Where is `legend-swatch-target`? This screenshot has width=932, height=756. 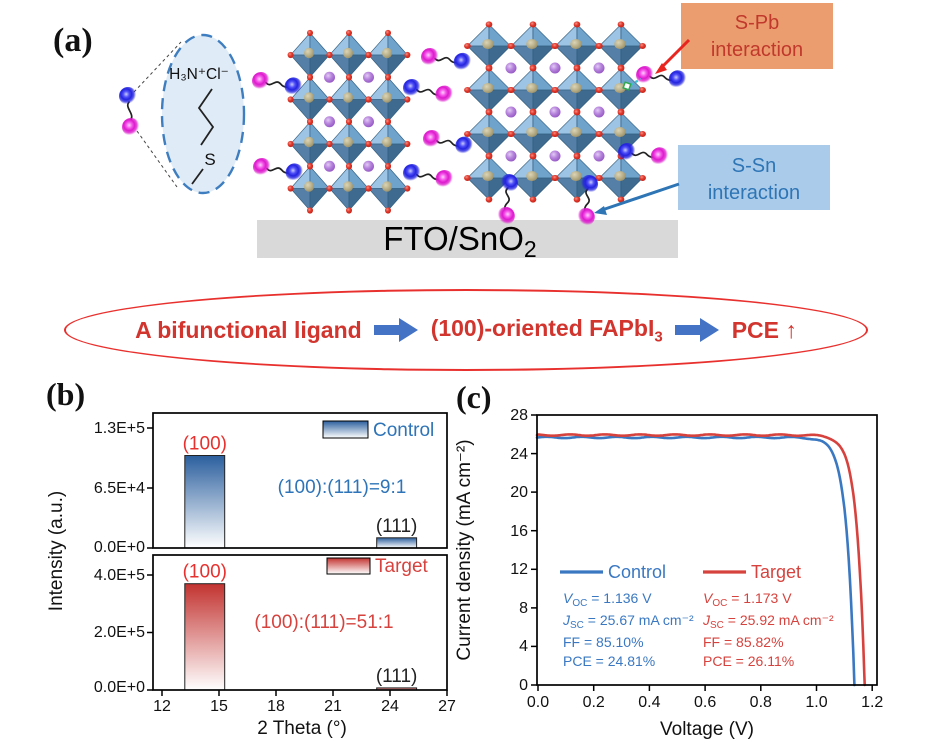 legend-swatch-target is located at coordinates (348, 566).